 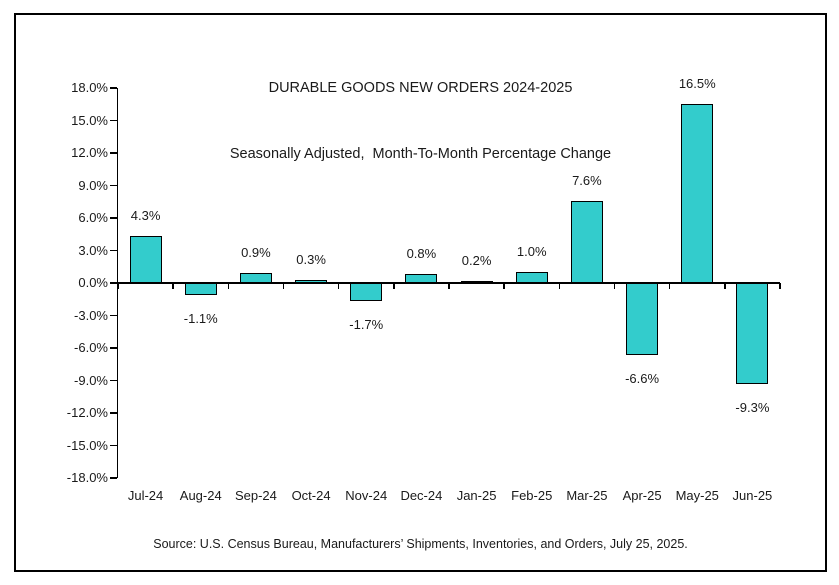 I want to click on x-category-label: Feb-25, so click(x=532, y=495).